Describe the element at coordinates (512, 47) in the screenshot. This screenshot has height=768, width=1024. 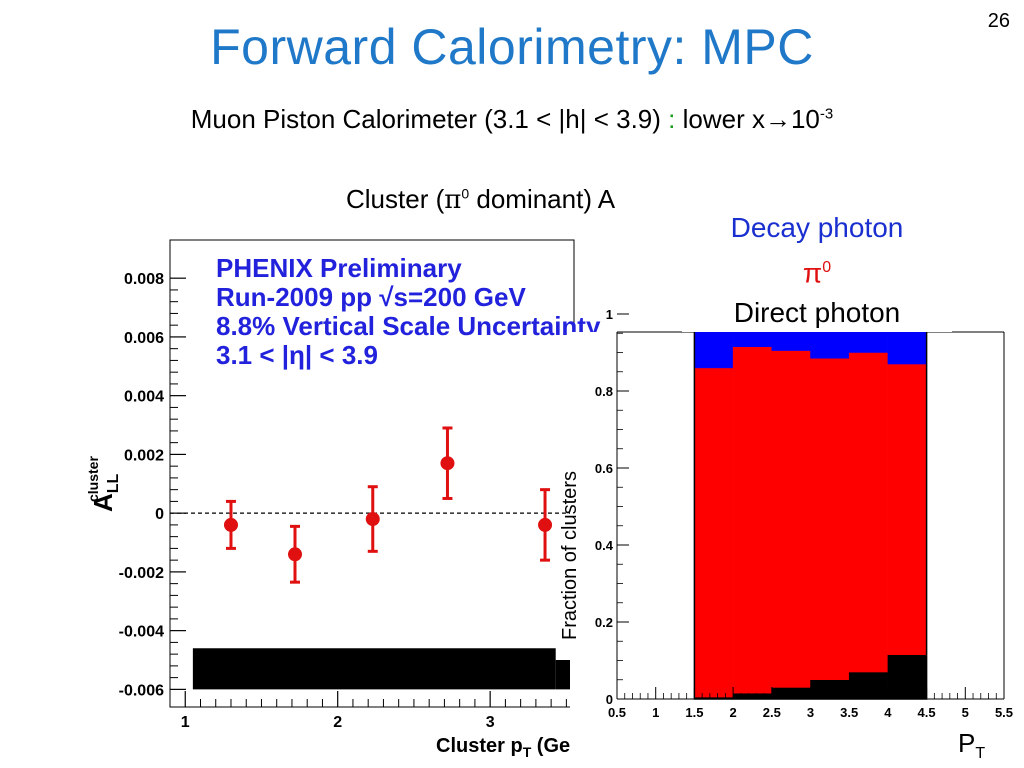
I see `slide-title: Forward Calorimetry: MPC` at that location.